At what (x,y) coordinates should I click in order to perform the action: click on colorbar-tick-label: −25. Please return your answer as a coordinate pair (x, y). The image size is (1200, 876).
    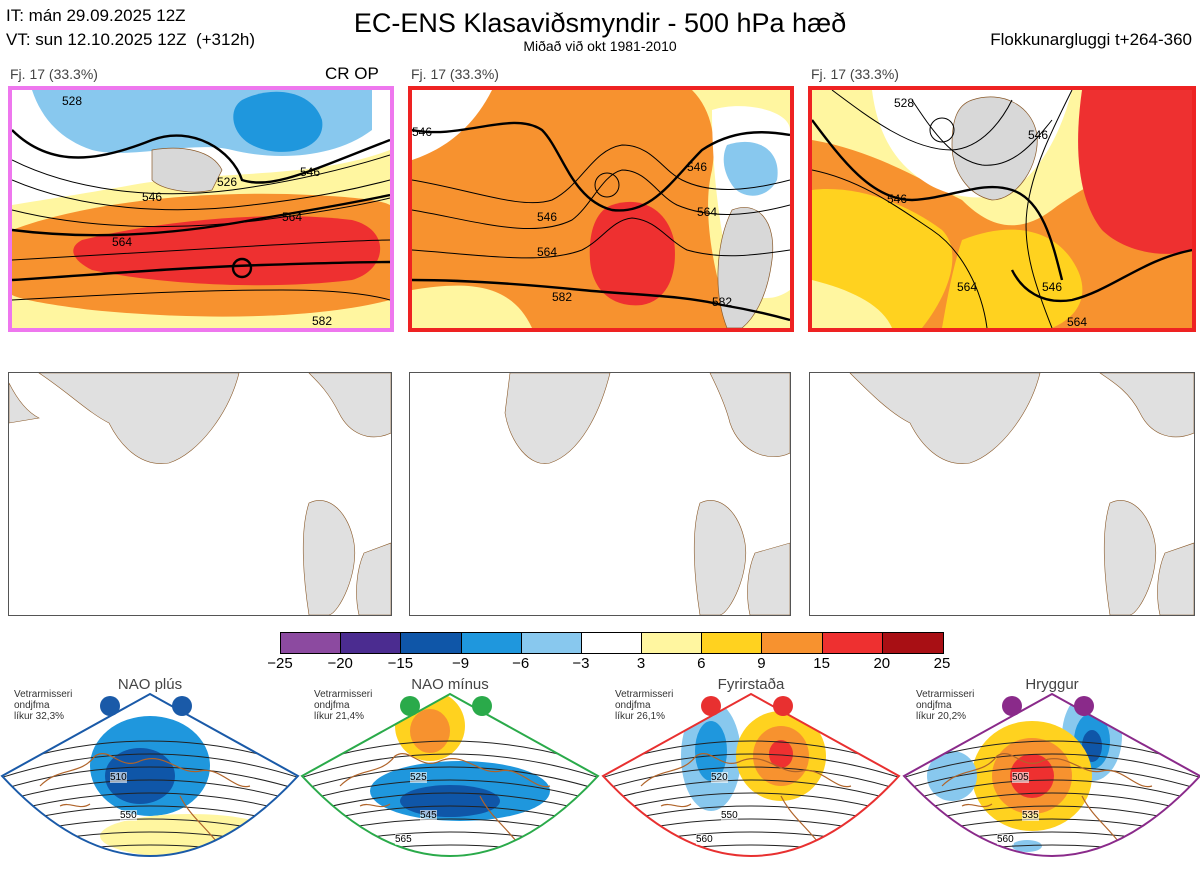
    Looking at the image, I should click on (280, 663).